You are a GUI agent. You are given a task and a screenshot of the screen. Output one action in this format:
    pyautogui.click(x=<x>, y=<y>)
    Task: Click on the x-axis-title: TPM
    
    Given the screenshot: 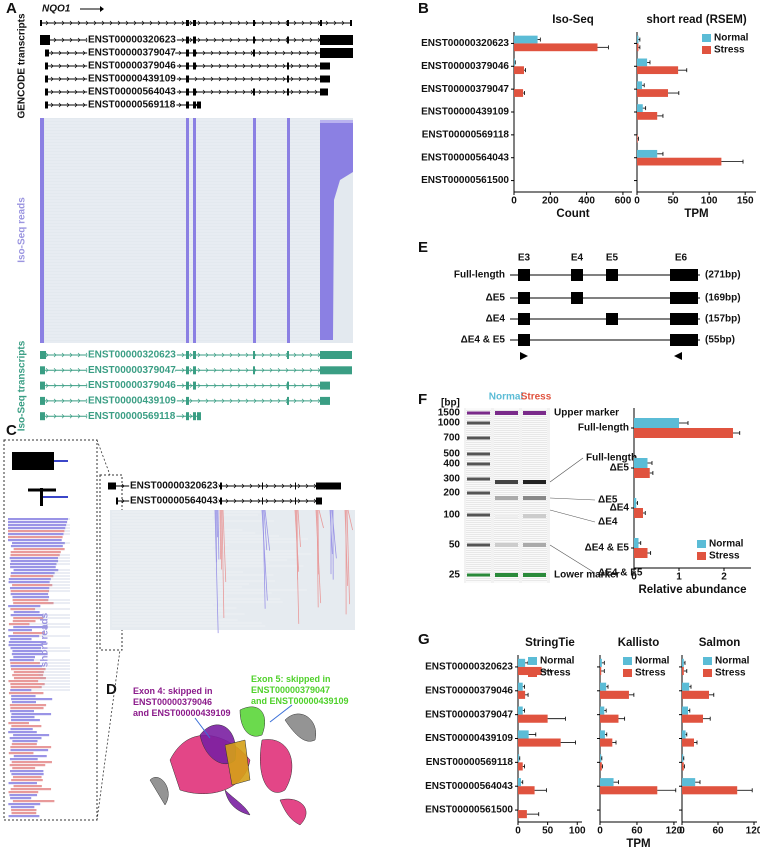 What is the action you would take?
    pyautogui.click(x=696, y=214)
    